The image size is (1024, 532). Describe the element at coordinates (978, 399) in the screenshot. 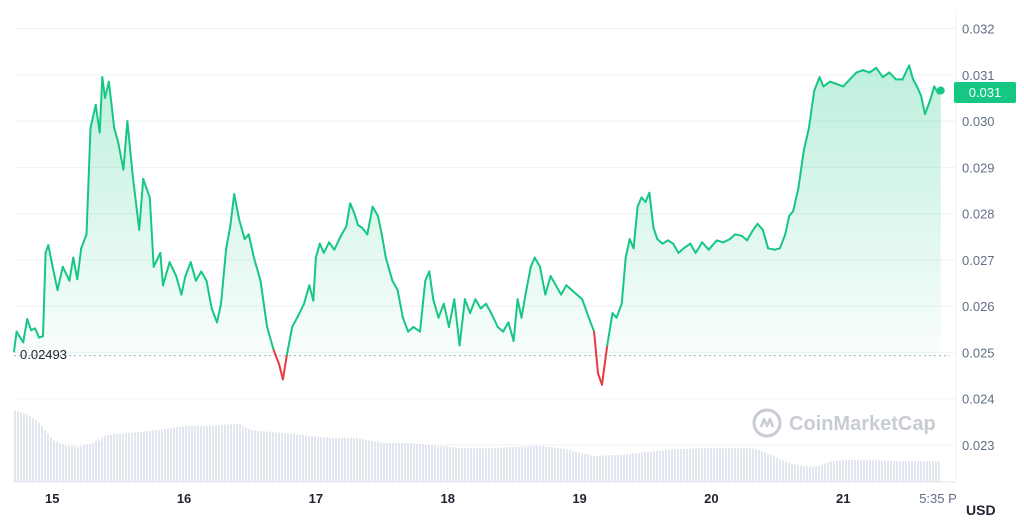

I see `y-tick-label: 0.024` at that location.